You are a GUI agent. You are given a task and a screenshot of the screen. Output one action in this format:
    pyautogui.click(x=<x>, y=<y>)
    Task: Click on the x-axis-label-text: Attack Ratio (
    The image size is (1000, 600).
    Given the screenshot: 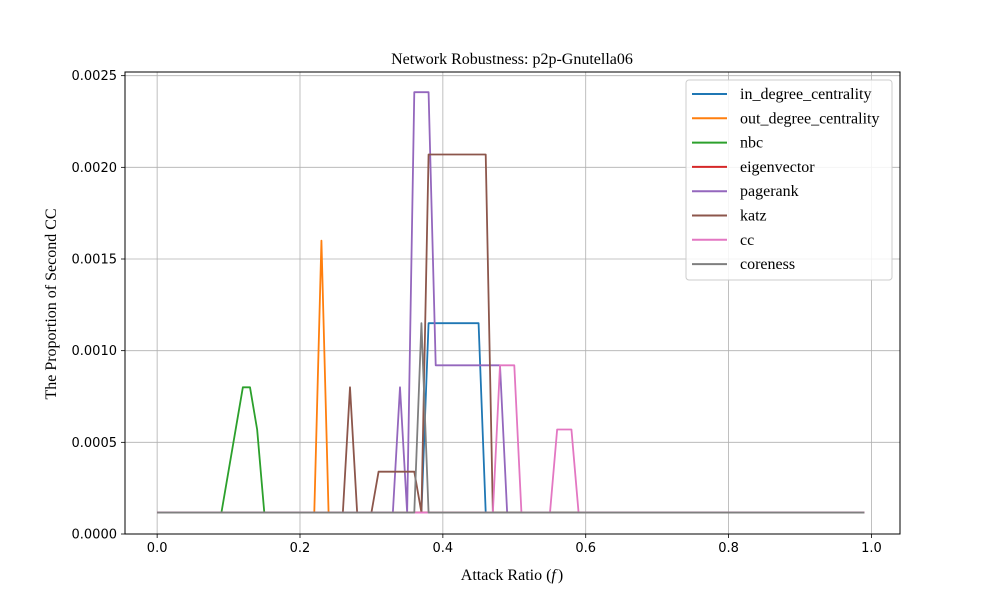 What is the action you would take?
    pyautogui.click(x=506, y=575)
    